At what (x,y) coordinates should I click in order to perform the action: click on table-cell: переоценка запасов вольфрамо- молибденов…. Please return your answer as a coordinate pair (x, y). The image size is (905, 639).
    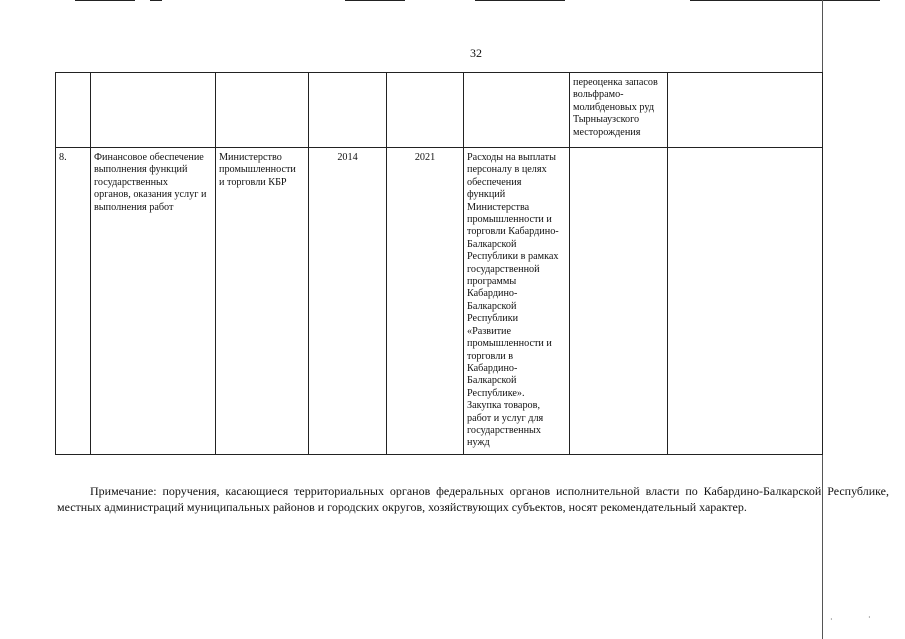
    Looking at the image, I should click on (618, 110).